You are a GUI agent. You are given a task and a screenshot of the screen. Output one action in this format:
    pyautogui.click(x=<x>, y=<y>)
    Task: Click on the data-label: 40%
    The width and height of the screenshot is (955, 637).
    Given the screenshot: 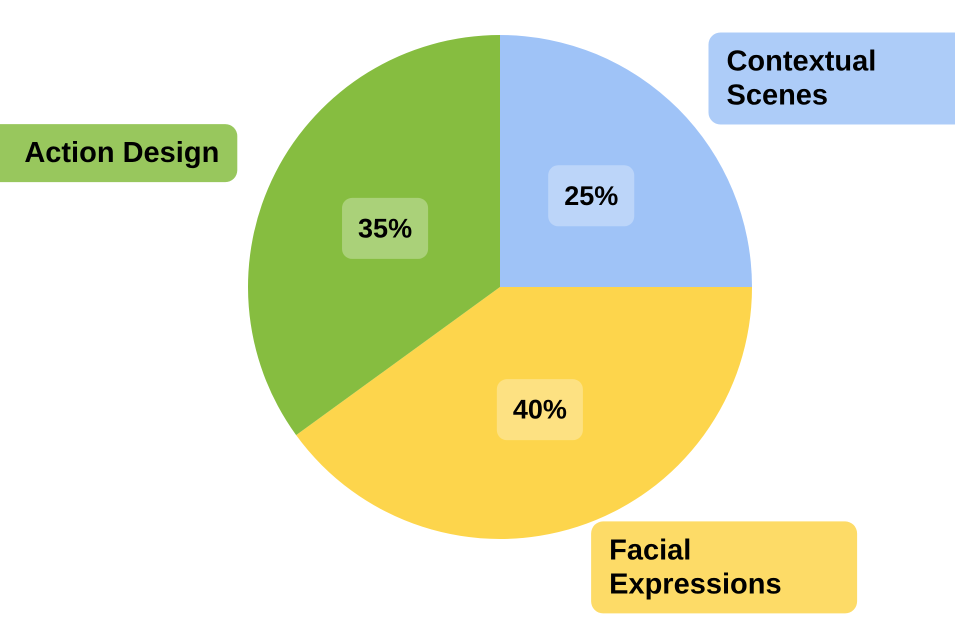 What is the action you would take?
    pyautogui.click(x=539, y=409)
    